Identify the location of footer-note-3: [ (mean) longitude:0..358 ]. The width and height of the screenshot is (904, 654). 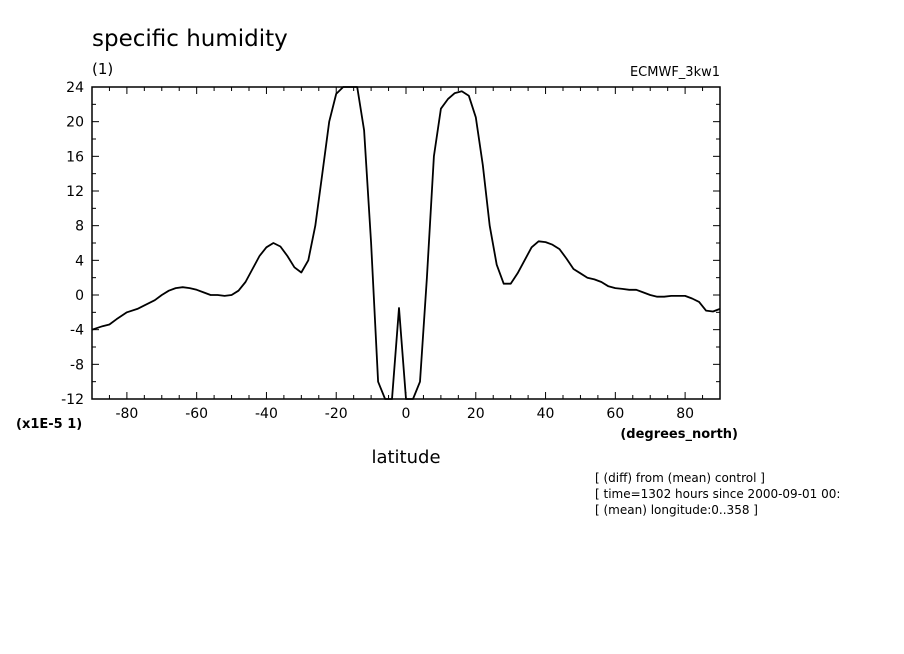
(676, 510).